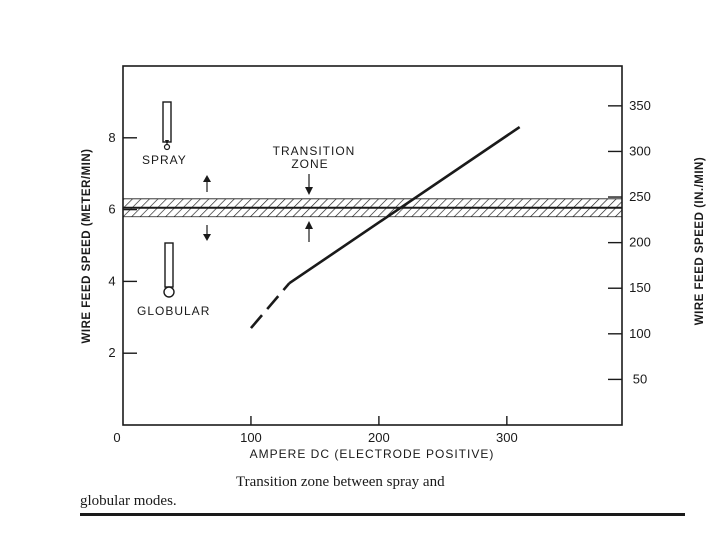 This screenshot has width=720, height=540. Describe the element at coordinates (372, 454) in the screenshot. I see `x-axis-label: AMPERE DC (ELECTRODE POSITIVE)` at that location.